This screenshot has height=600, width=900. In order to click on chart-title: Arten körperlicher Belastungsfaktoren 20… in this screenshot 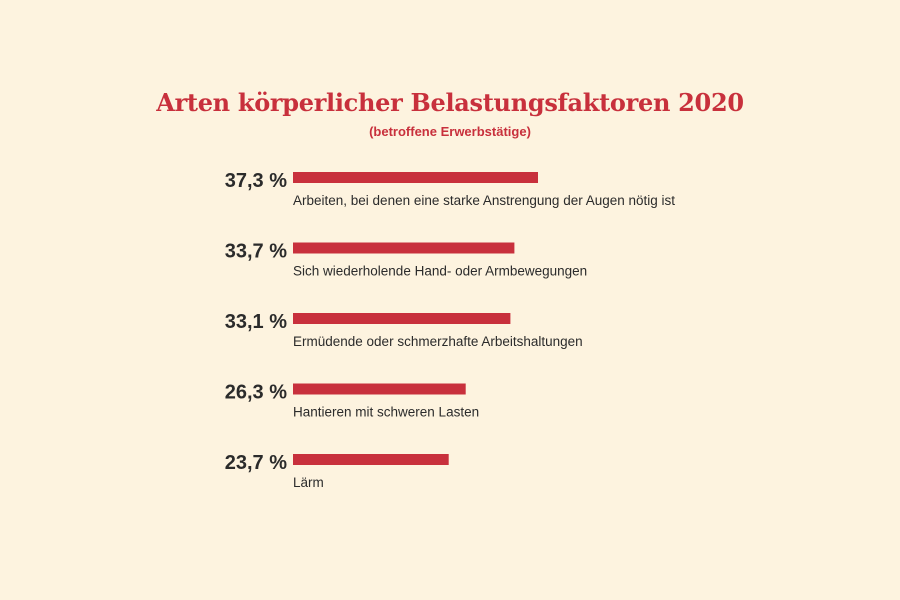, I will do `click(450, 102)`.